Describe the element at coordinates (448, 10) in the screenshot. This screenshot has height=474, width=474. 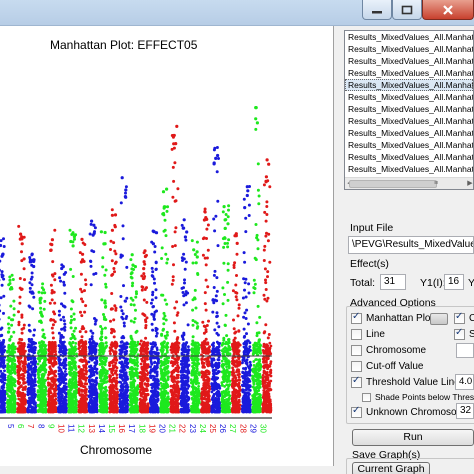
I see `close-button` at that location.